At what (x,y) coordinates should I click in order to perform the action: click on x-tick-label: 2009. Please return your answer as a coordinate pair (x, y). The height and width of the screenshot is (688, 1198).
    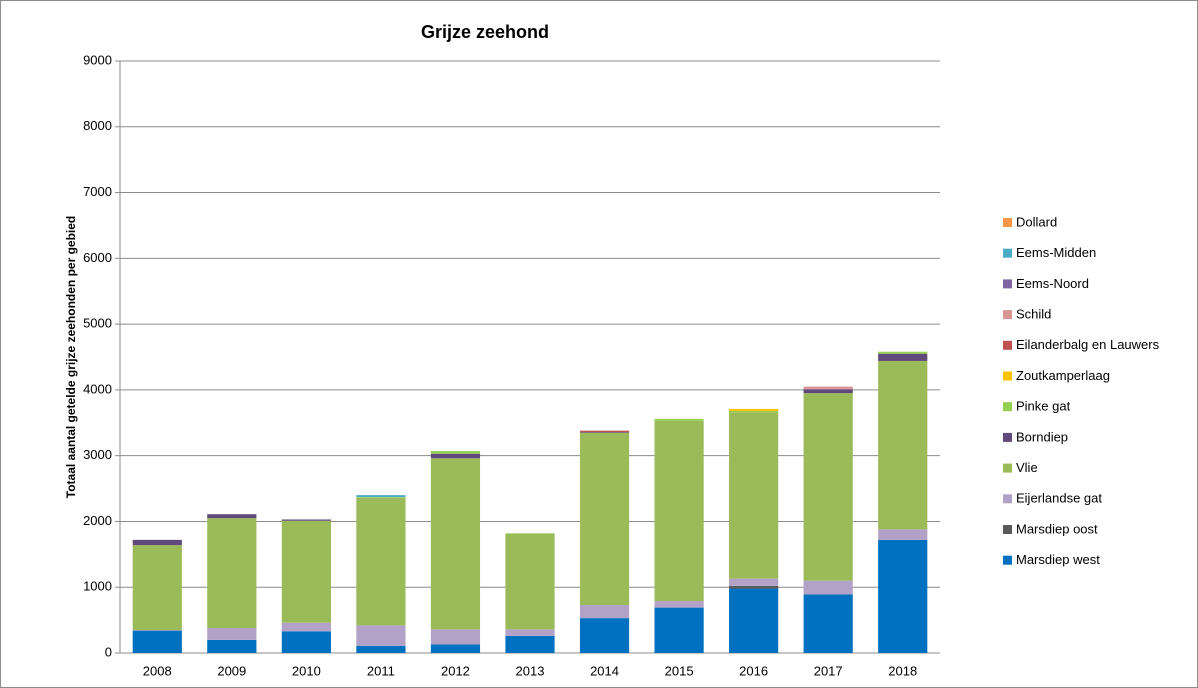
    Looking at the image, I should click on (231, 670).